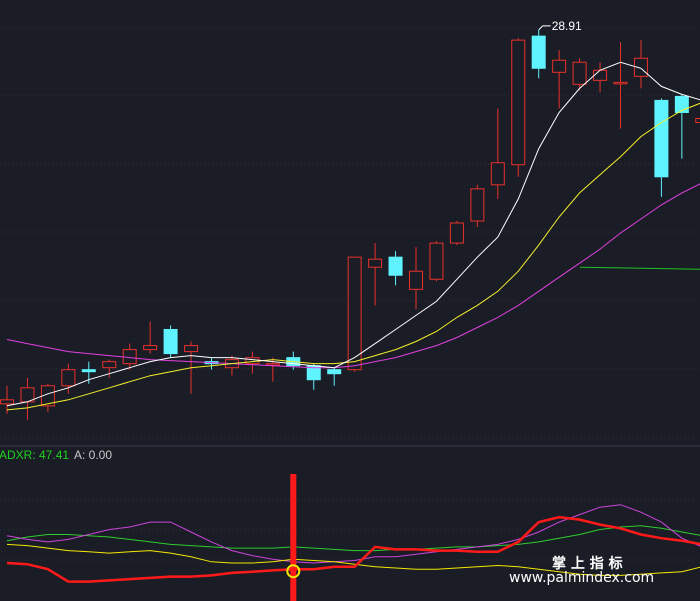  Describe the element at coordinates (567, 26) in the screenshot. I see `high-price-label: 28.91` at that location.